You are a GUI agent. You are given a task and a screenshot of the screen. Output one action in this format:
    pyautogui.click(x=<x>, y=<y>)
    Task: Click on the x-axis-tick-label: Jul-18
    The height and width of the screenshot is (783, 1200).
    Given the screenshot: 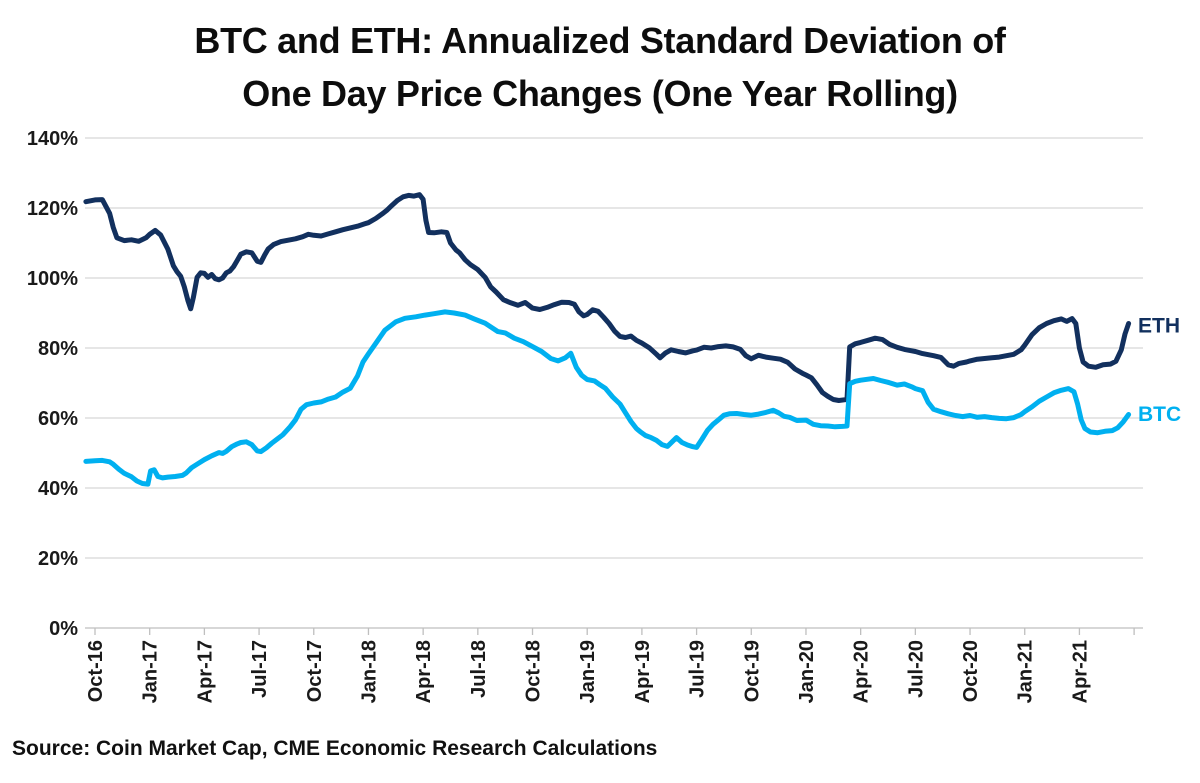 What is the action you would take?
    pyautogui.click(x=479, y=669)
    